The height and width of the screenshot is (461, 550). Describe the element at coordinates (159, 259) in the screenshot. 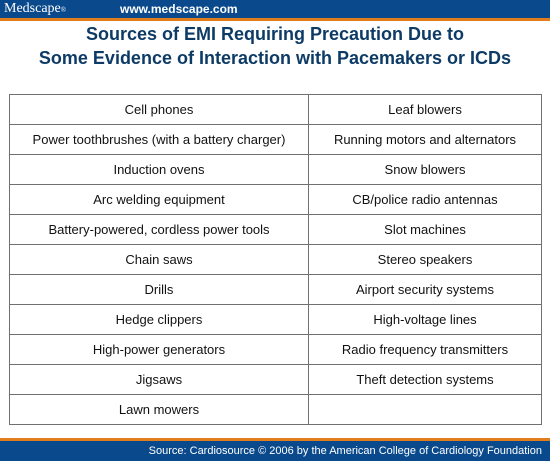

I see `table-cell: Chain saws` at that location.